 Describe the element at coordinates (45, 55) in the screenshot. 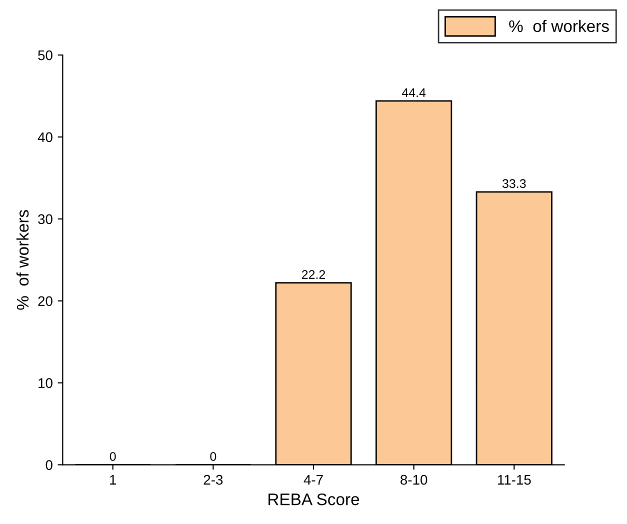

I see `y-tick-label: 50` at that location.